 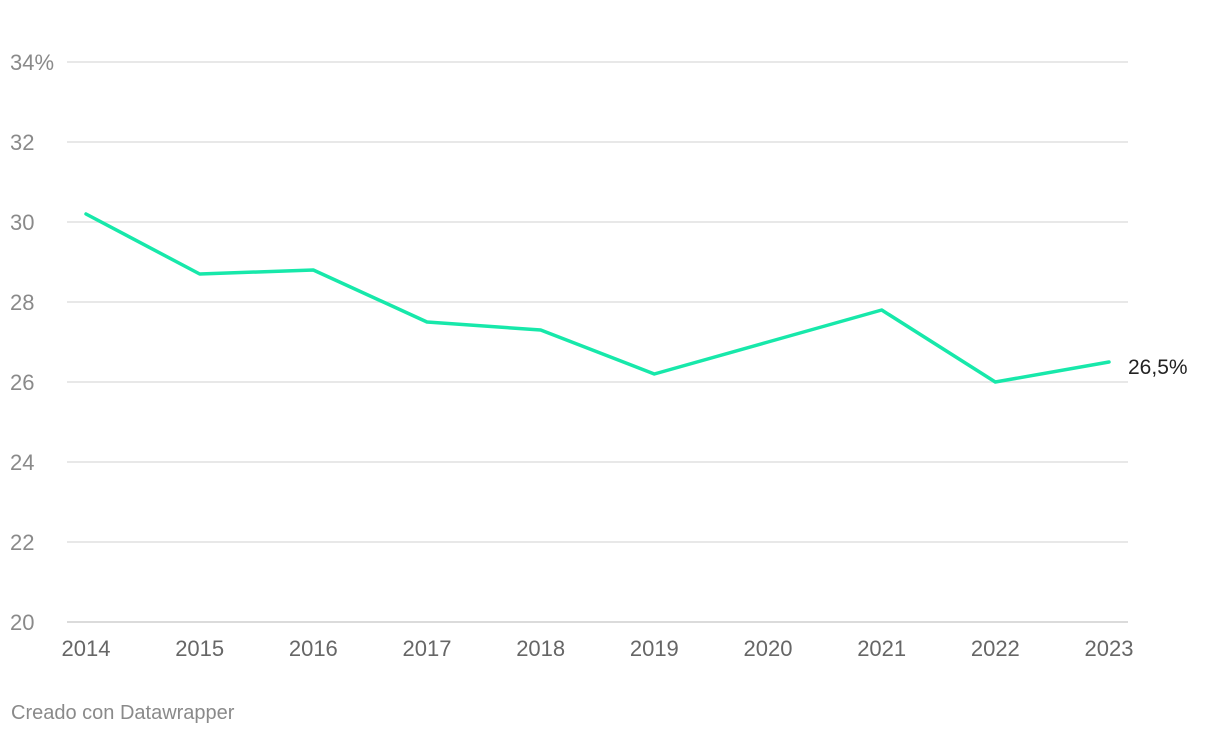 I want to click on y-tick-label-20: 20, so click(x=22, y=622).